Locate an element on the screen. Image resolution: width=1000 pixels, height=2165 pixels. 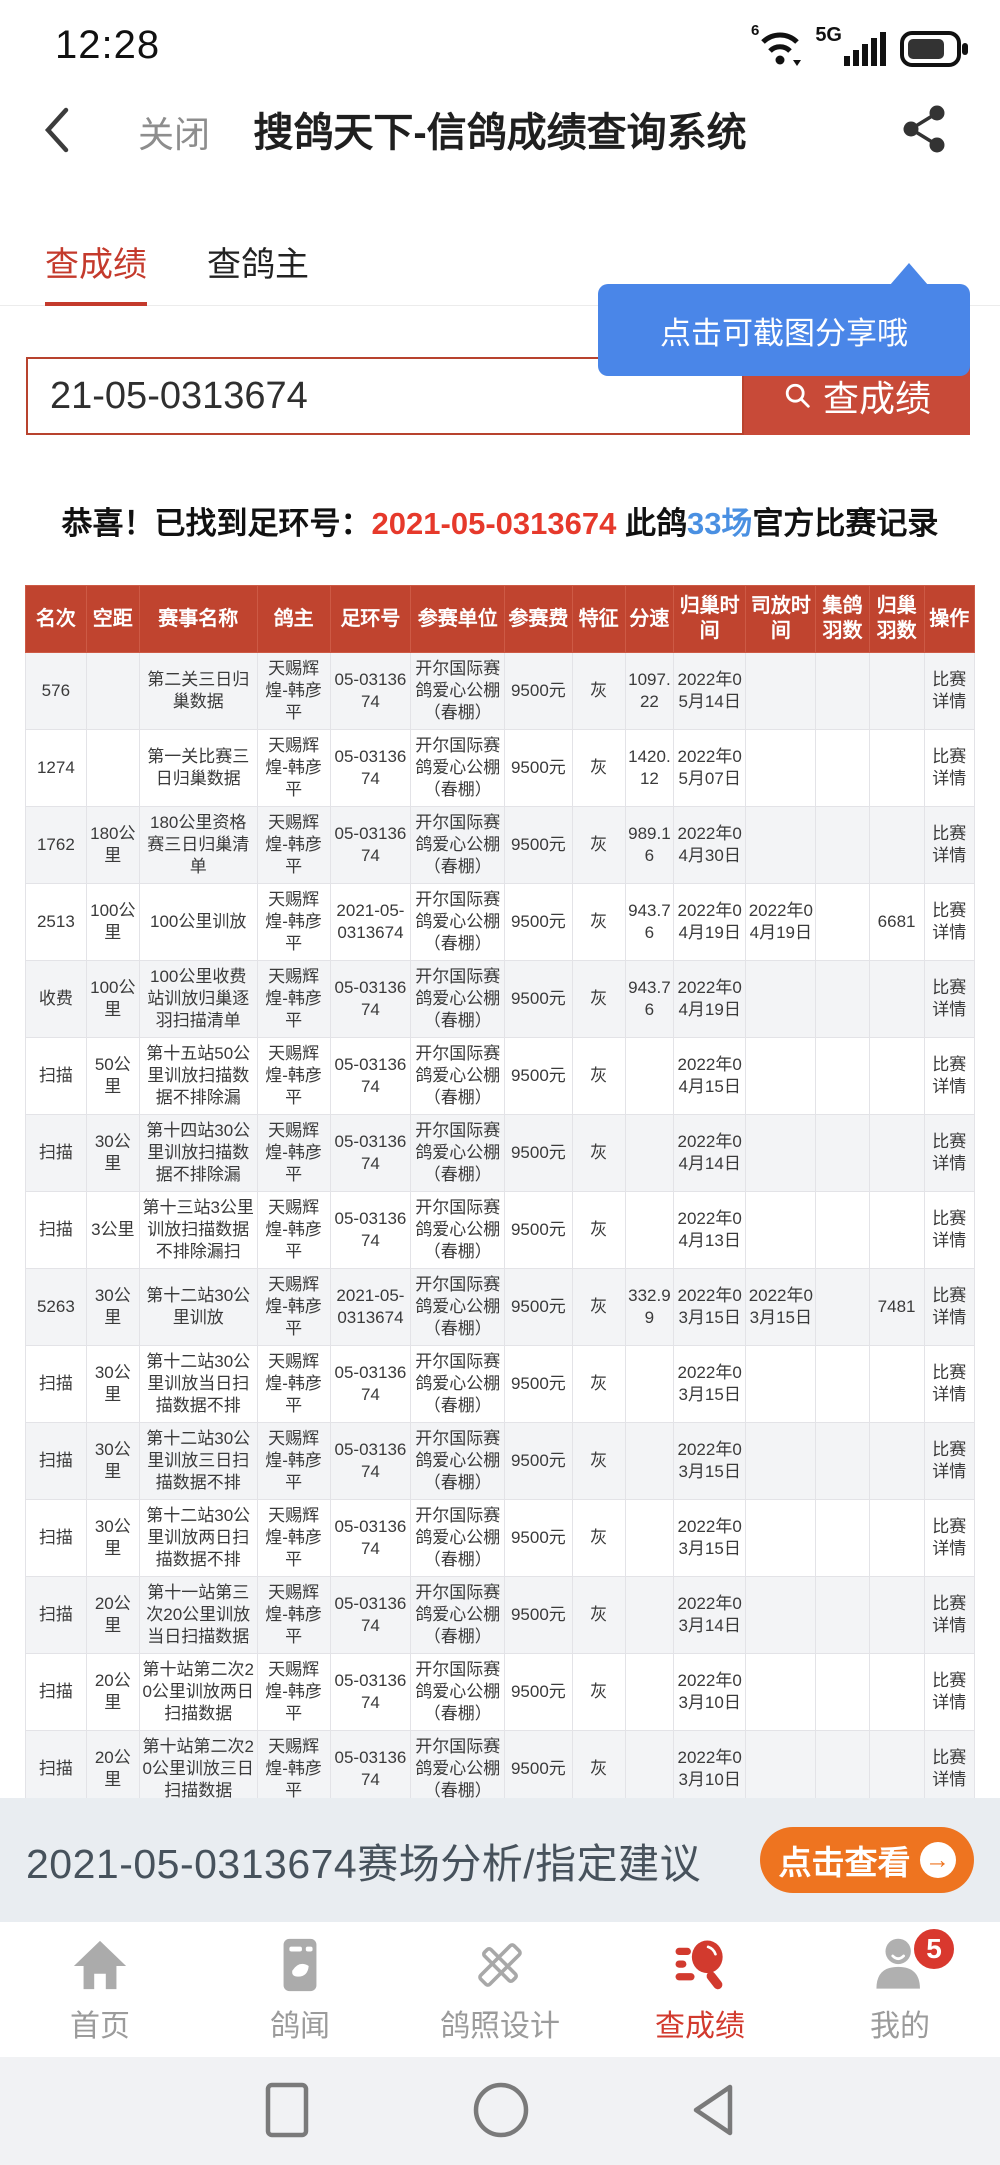
nav-profile: 5 我的 is located at coordinates (900, 1989).